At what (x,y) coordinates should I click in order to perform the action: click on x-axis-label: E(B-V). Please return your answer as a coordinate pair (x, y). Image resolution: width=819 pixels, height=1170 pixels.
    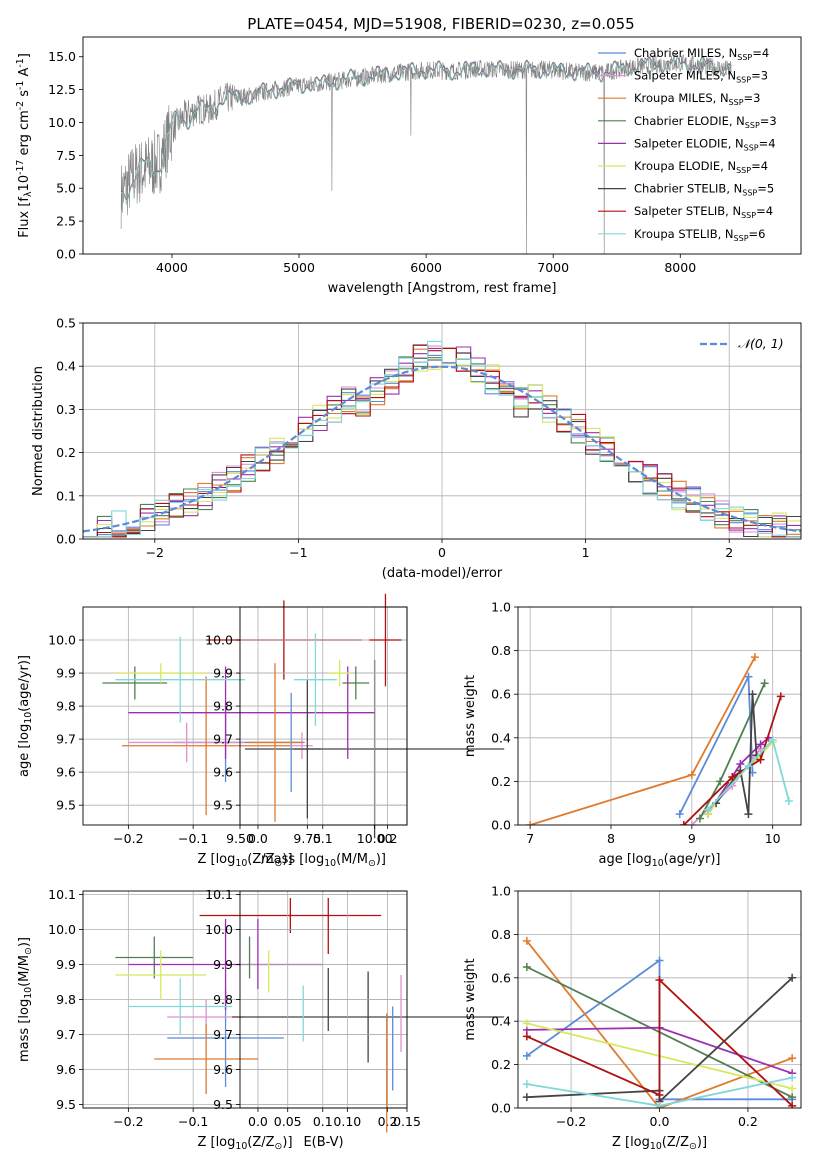
    Looking at the image, I should click on (323, 1142).